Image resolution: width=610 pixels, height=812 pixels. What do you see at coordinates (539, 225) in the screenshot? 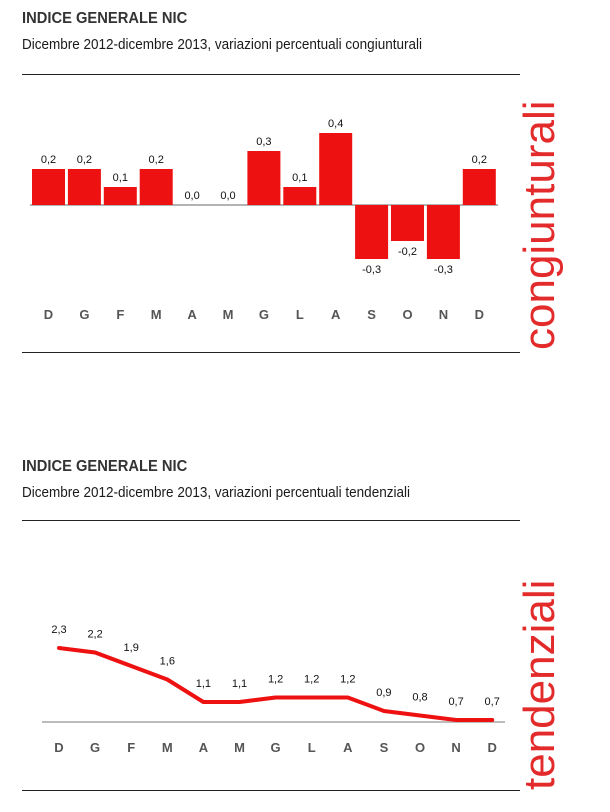
I see `side-label-congiunturali: congiunturali` at bounding box center [539, 225].